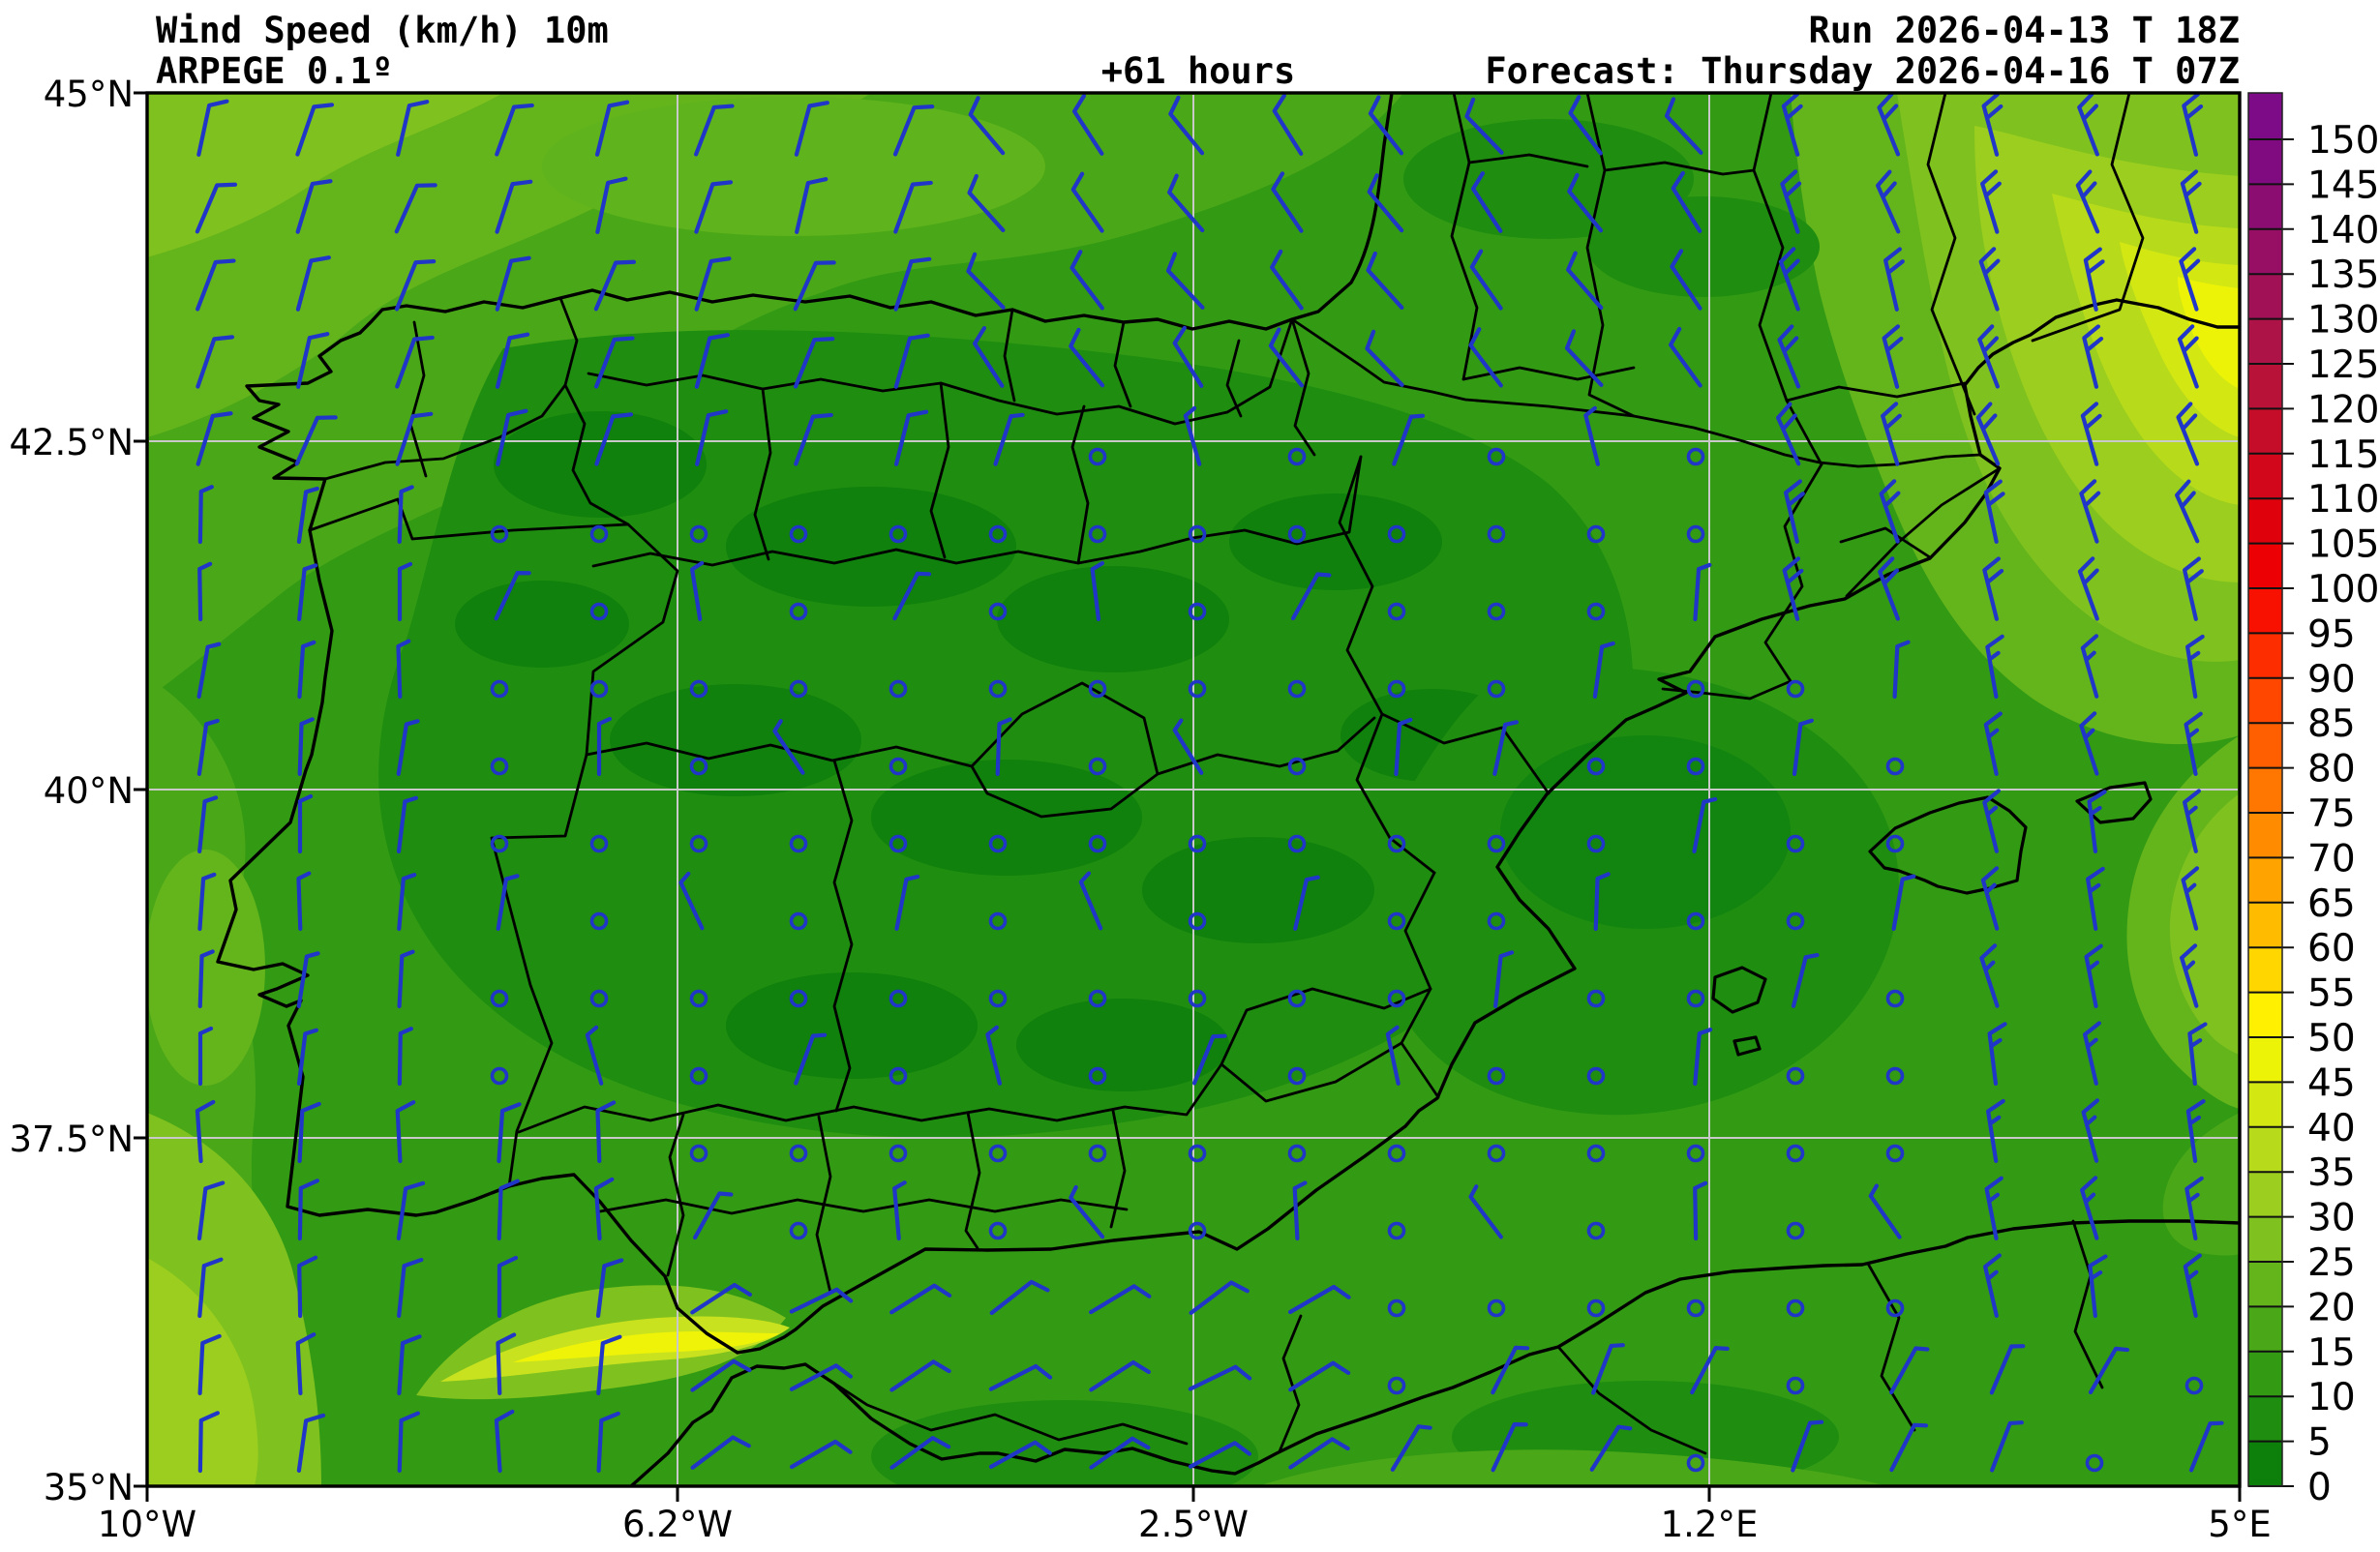 The width and height of the screenshot is (2380, 1552). I want to click on colorbar-tick-label: 130, so click(2343, 321).